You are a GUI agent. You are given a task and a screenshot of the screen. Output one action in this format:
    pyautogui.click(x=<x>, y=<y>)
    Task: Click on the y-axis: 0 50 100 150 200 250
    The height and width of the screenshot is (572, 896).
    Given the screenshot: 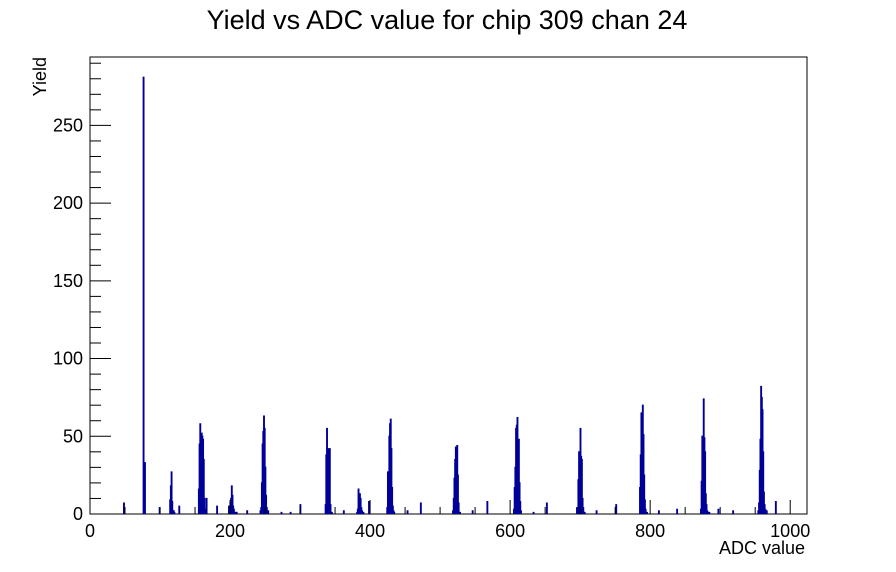 What is the action you would take?
    pyautogui.click(x=82, y=293)
    